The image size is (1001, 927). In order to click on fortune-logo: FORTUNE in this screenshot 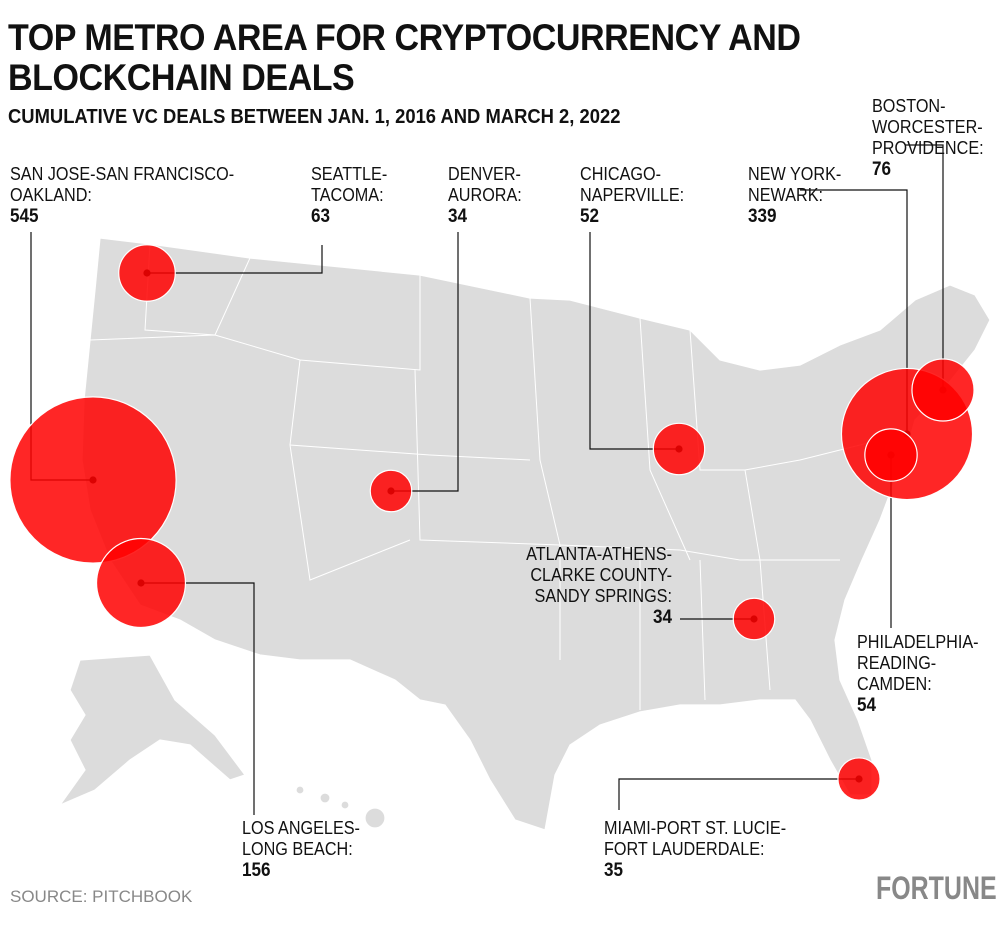, I will do `click(936, 888)`.